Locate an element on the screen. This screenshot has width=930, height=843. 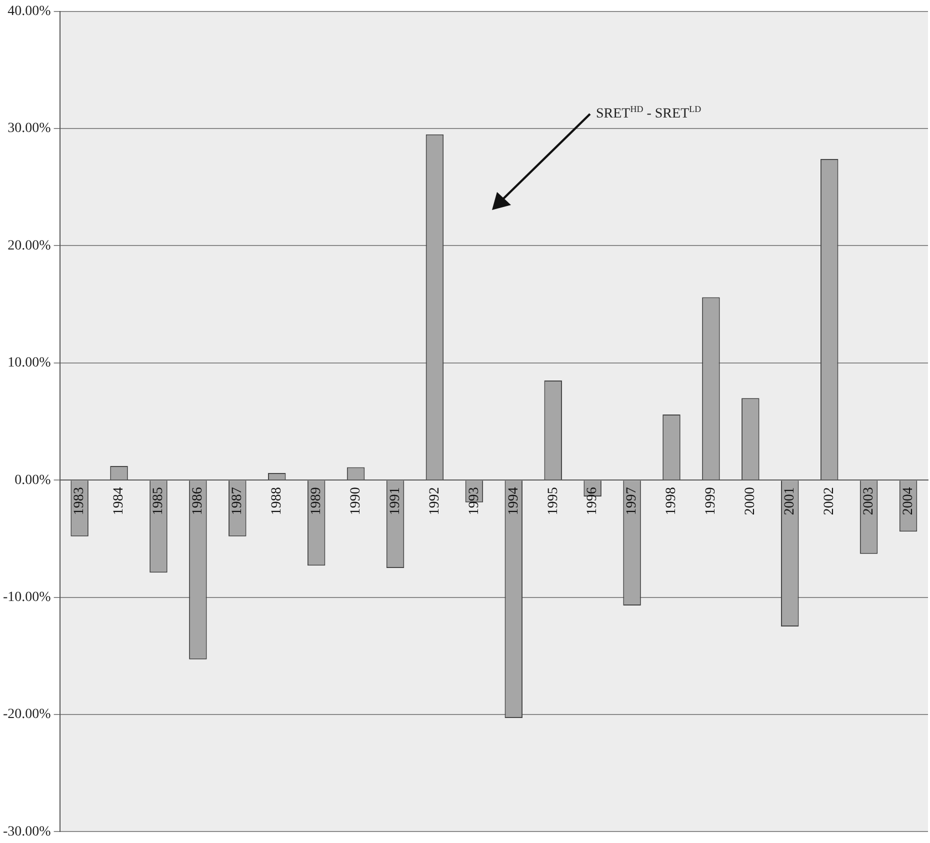
x-tick-label: 1996 is located at coordinates (592, 501).